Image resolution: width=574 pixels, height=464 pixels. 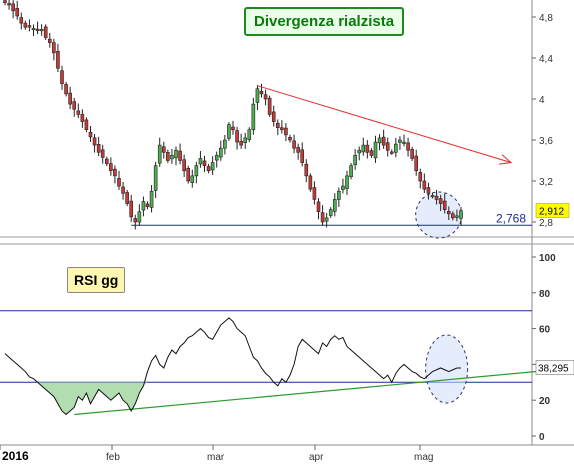 What do you see at coordinates (384, 124) in the screenshot?
I see `resistance-line` at bounding box center [384, 124].